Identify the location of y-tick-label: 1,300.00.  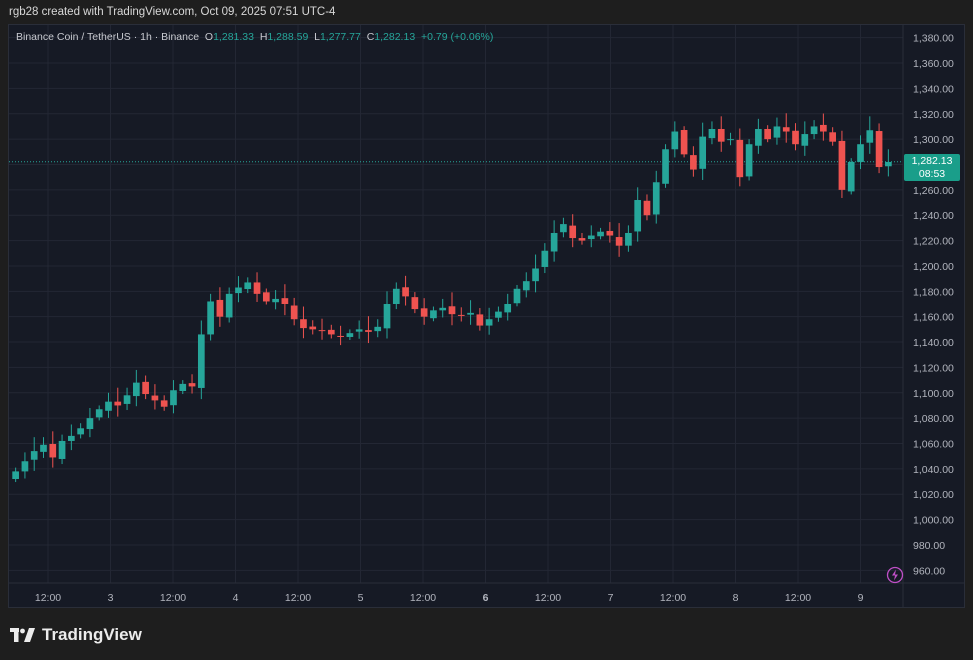
(933, 140).